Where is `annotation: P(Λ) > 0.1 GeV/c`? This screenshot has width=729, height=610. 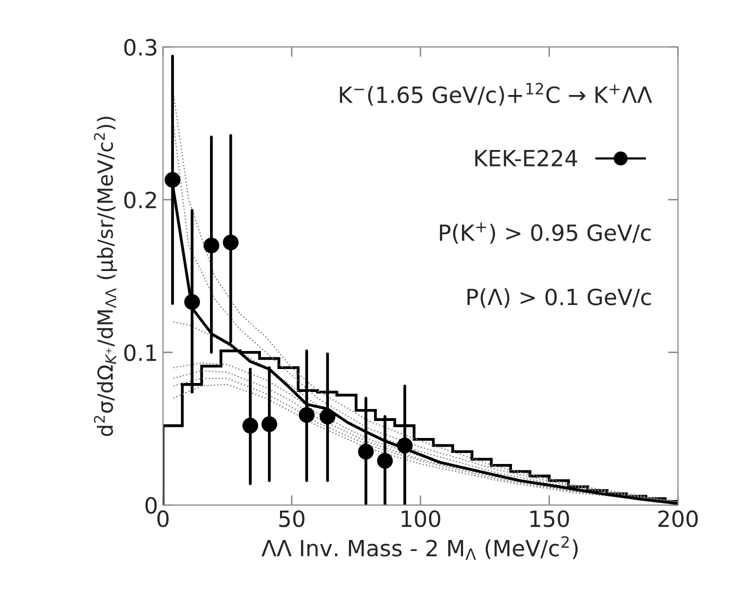
annotation: P(Λ) > 0.1 GeV/c is located at coordinates (559, 298).